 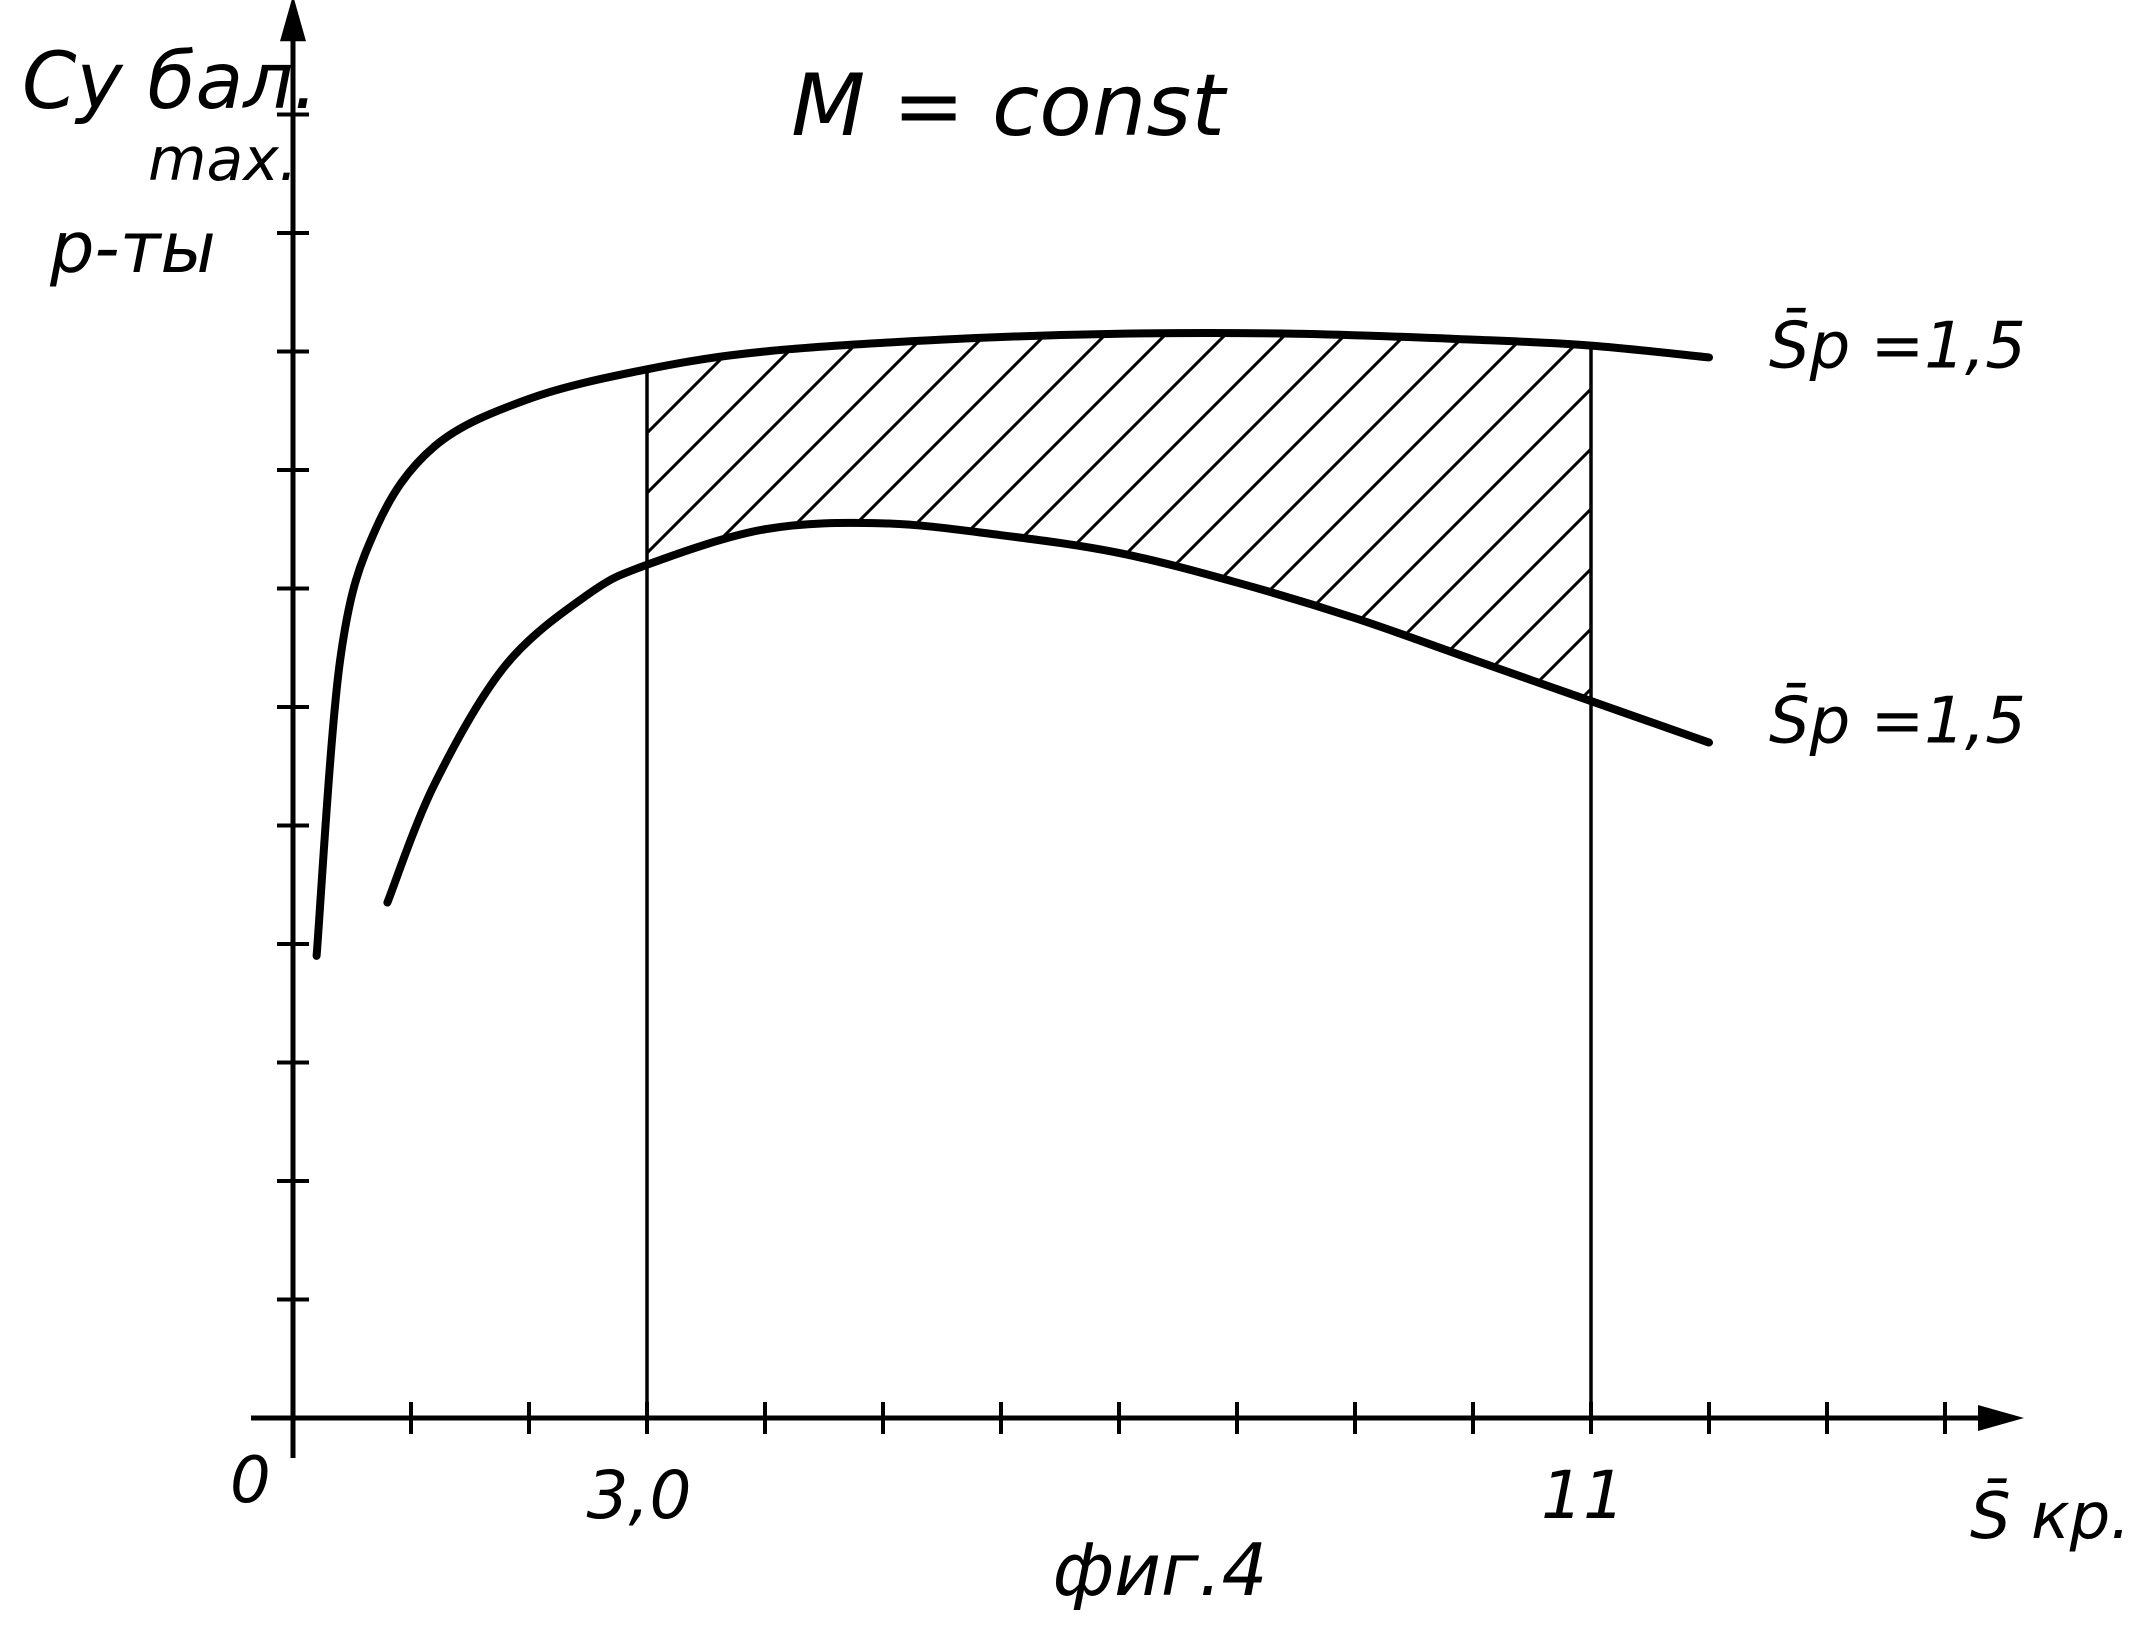 I want to click on chart-title: M = const, so click(x=1009, y=106).